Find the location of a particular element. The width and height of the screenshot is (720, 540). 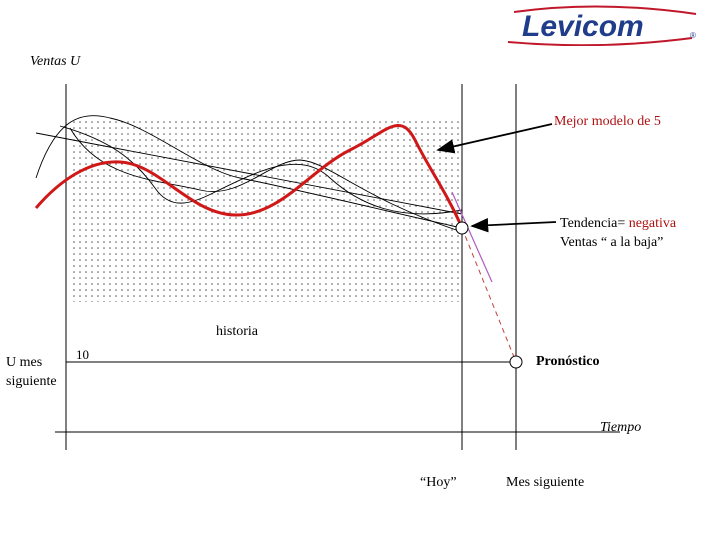

trend-label-text: Tendencia= is located at coordinates (593, 223).